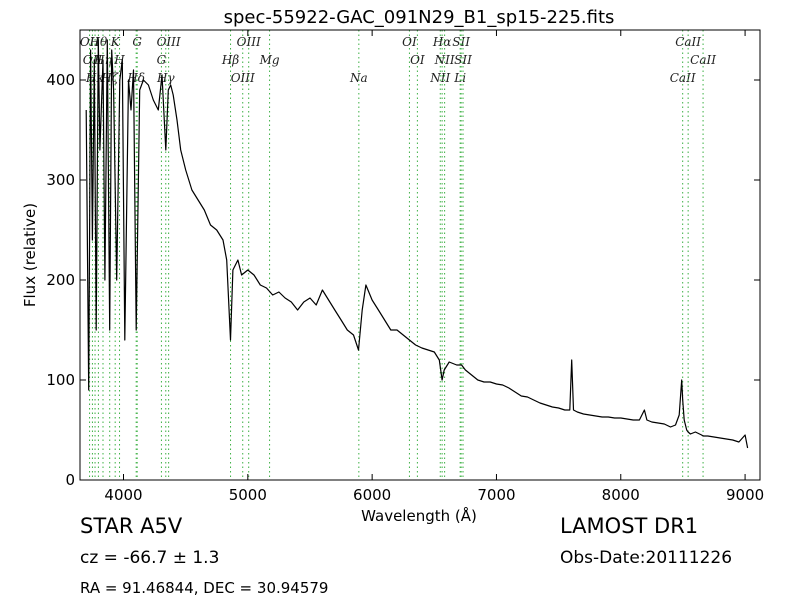 The image size is (800, 600). Describe the element at coordinates (419, 17) in the screenshot. I see `chart-title: spec-55922-GAC_091N29_B1_sp15-225.fits` at that location.